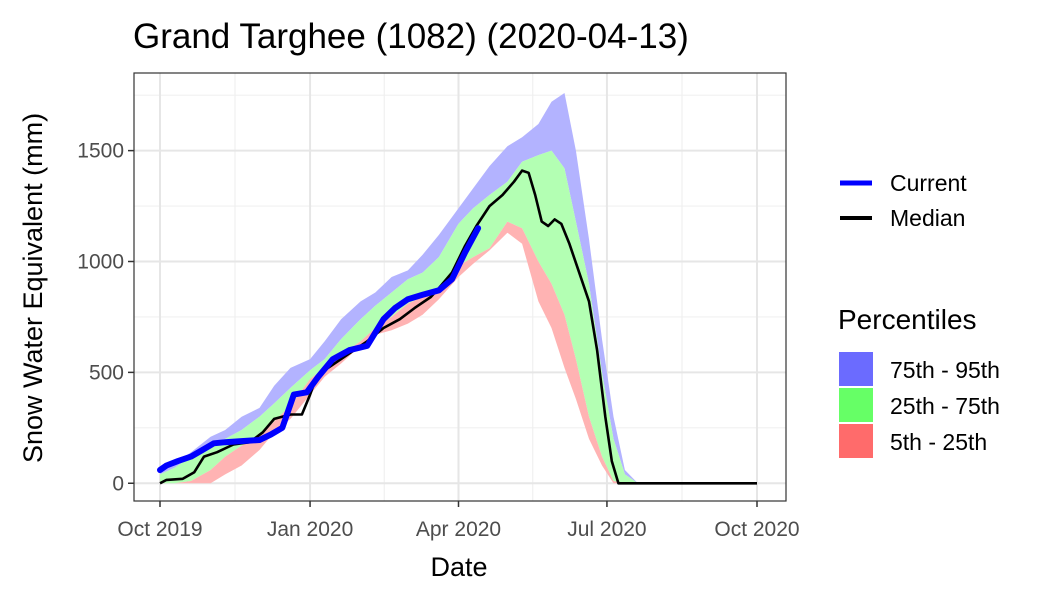  Describe the element at coordinates (105, 317) in the screenshot. I see `y-axis: 0 500 1000 1500` at that location.